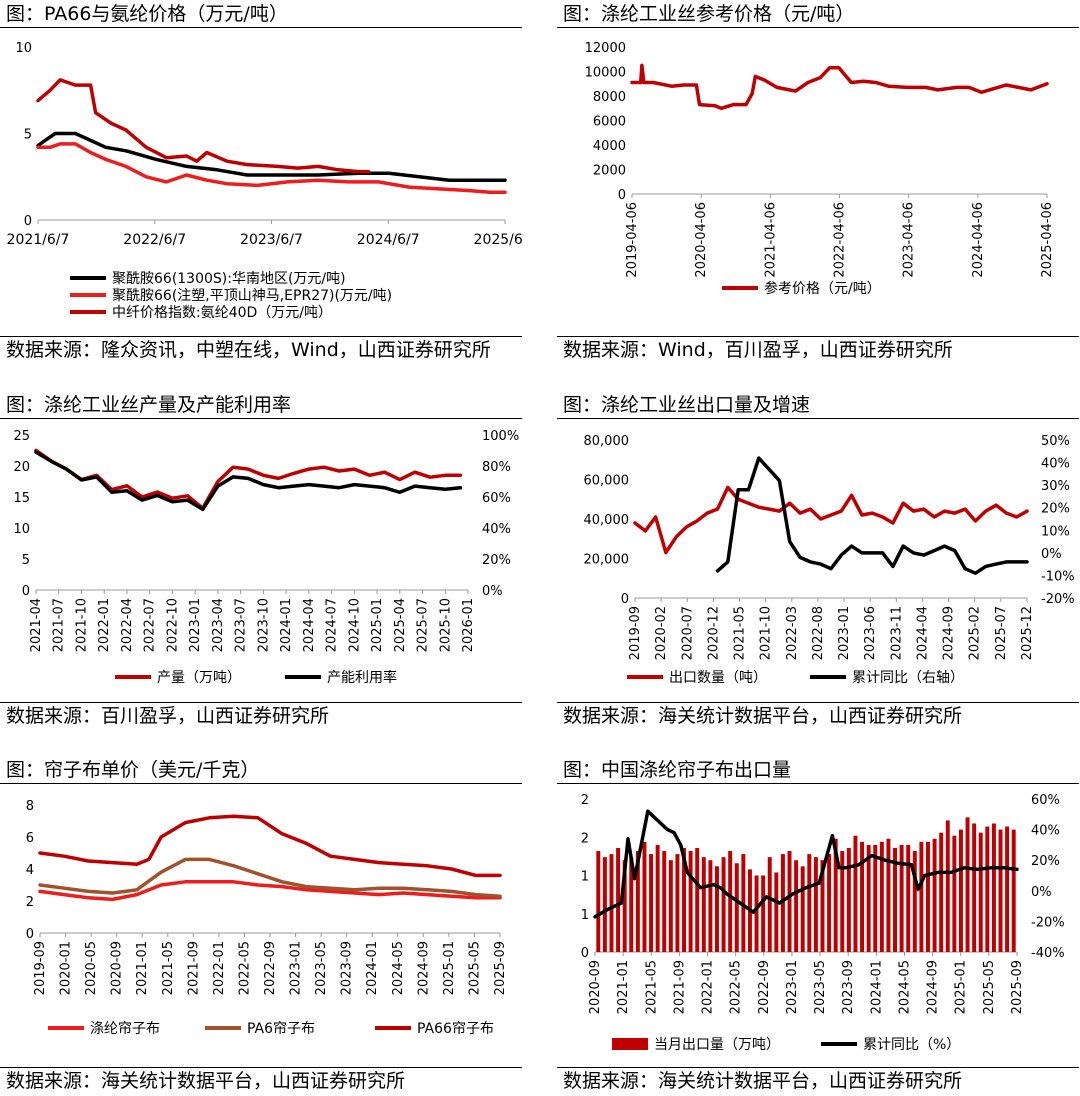 Image resolution: width=1080 pixels, height=1096 pixels. I want to click on y-tick-label: 25, so click(21, 436).